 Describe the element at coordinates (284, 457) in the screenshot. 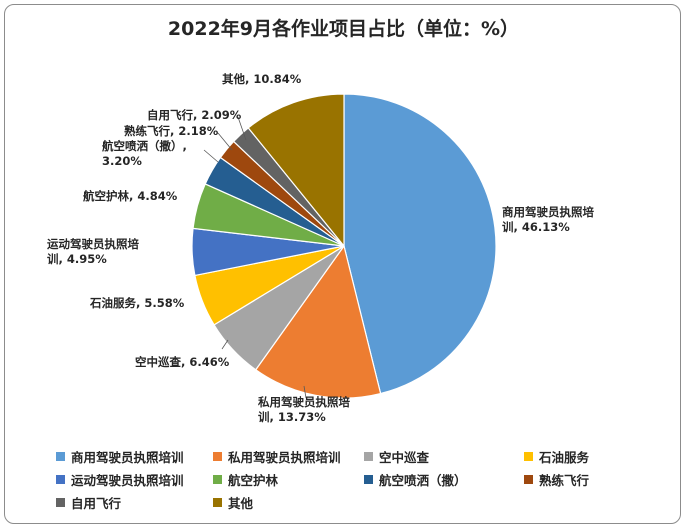

I see `legend-label: 私用驾驶员执照培训` at that location.